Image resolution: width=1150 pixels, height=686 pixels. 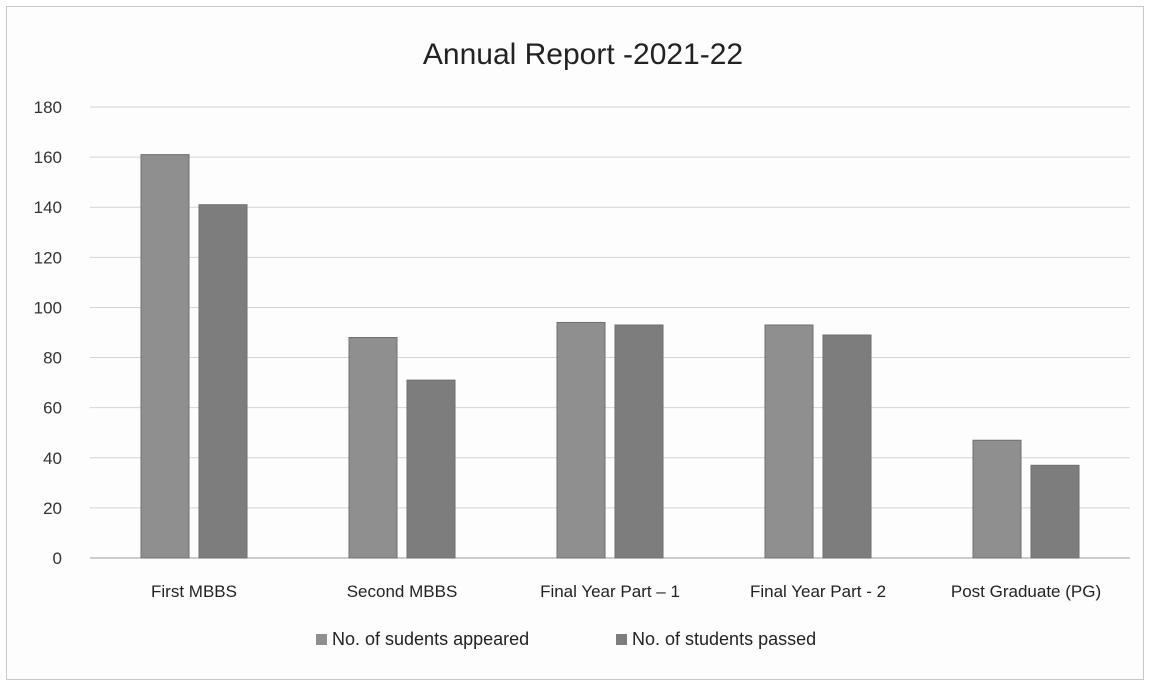 What do you see at coordinates (52, 408) in the screenshot?
I see `y-tick-label: 60` at bounding box center [52, 408].